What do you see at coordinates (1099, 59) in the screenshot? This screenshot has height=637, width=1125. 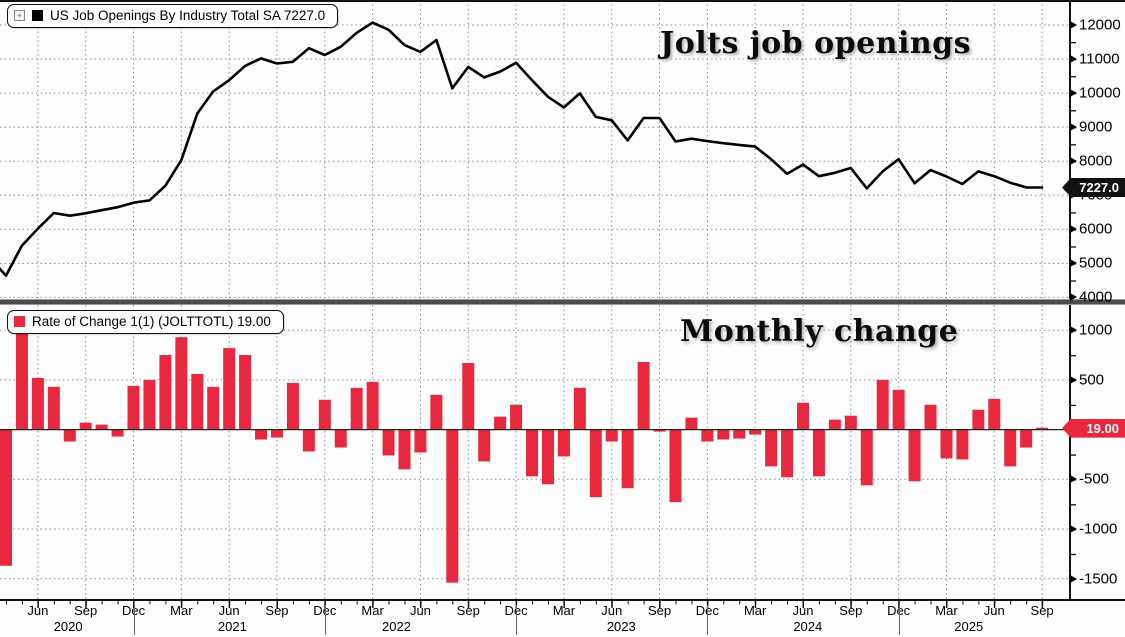 I see `y-axis-label-top: 11000` at bounding box center [1099, 59].